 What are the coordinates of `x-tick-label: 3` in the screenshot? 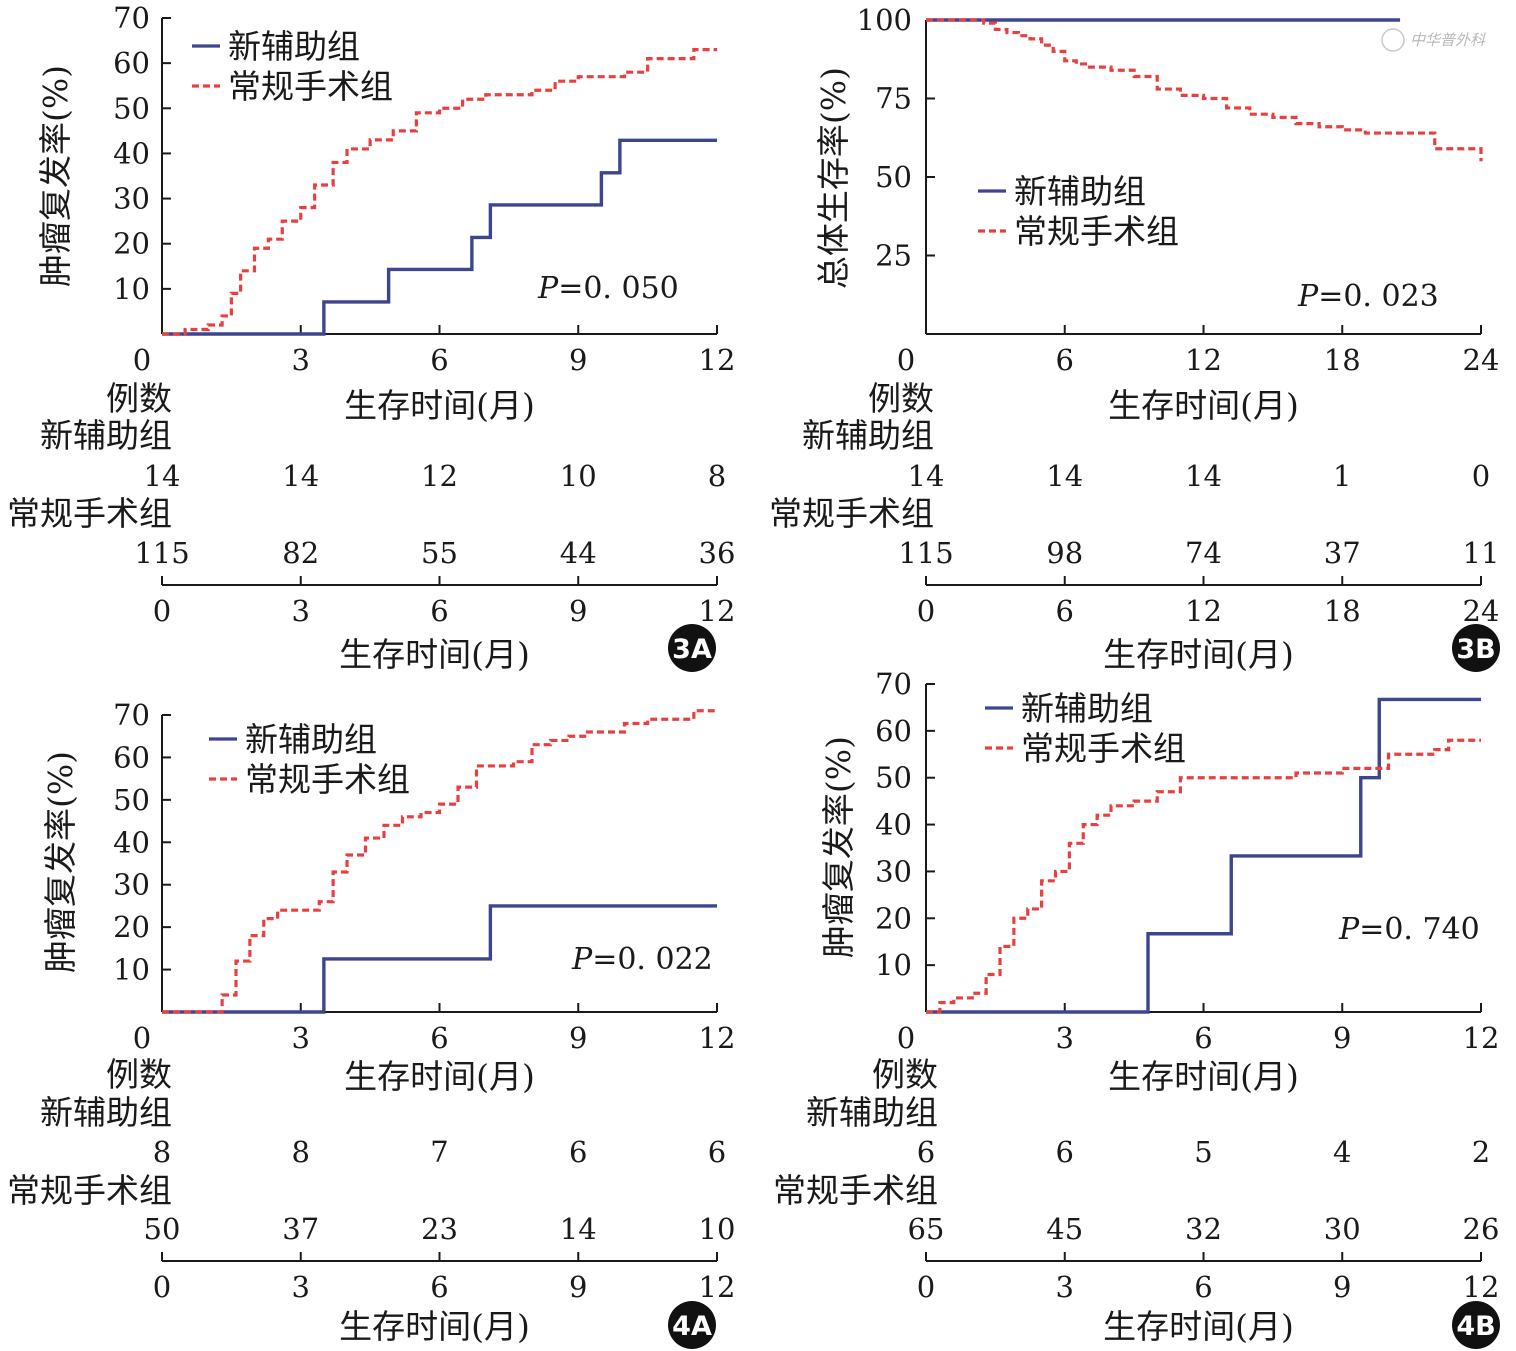 It's located at (1065, 1038).